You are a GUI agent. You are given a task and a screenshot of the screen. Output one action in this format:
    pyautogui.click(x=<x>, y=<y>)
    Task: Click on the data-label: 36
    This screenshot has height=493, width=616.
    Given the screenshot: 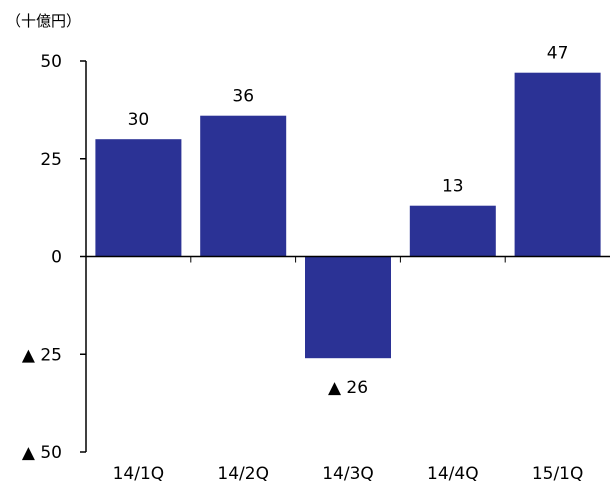 What is the action you would take?
    pyautogui.click(x=243, y=97)
    